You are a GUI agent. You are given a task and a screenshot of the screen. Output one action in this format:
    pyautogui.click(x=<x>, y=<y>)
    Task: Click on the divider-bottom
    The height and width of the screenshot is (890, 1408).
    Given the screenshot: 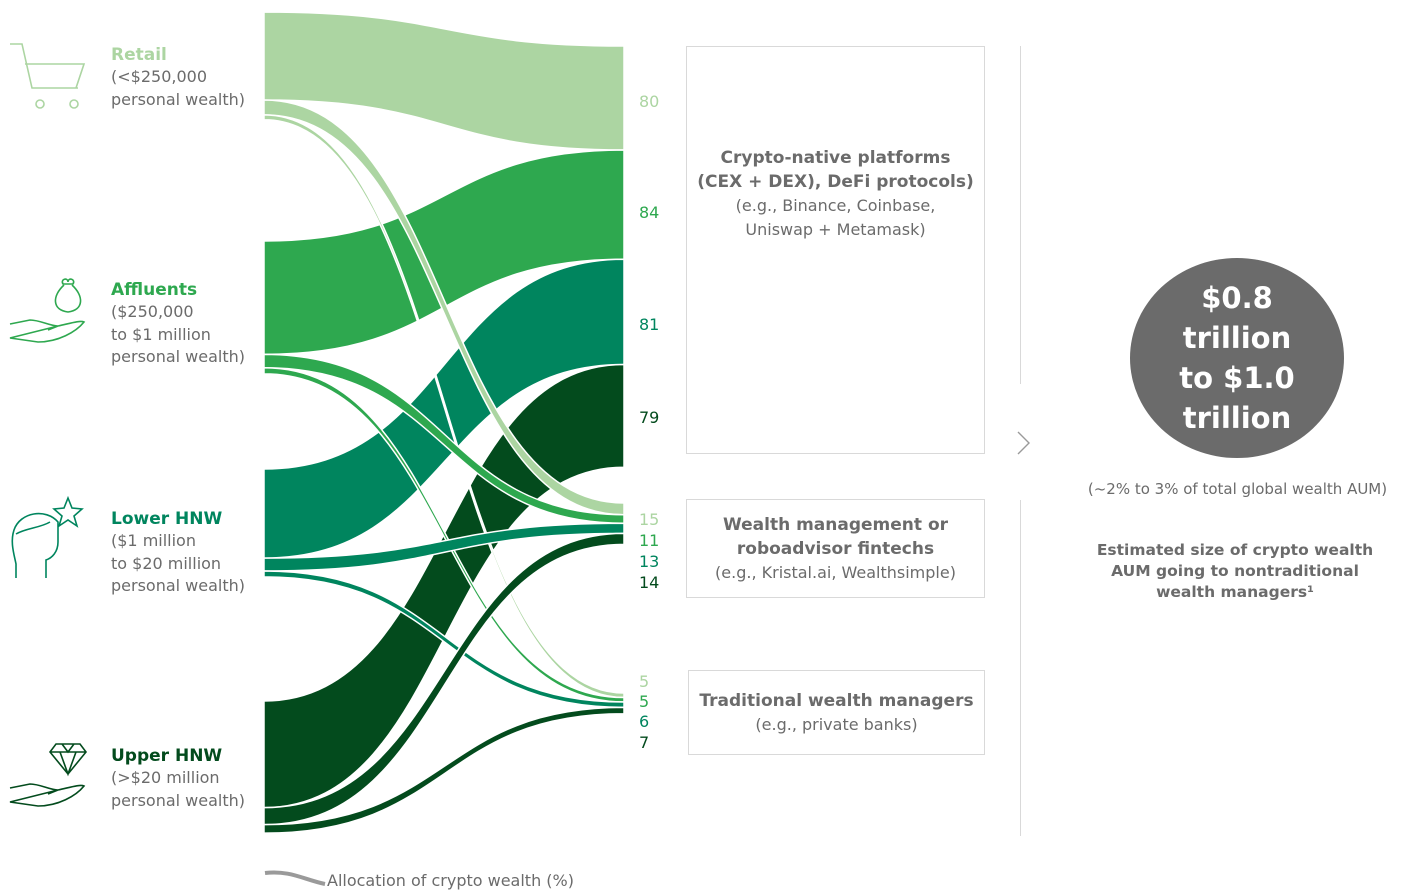 What is the action you would take?
    pyautogui.click(x=1020, y=668)
    